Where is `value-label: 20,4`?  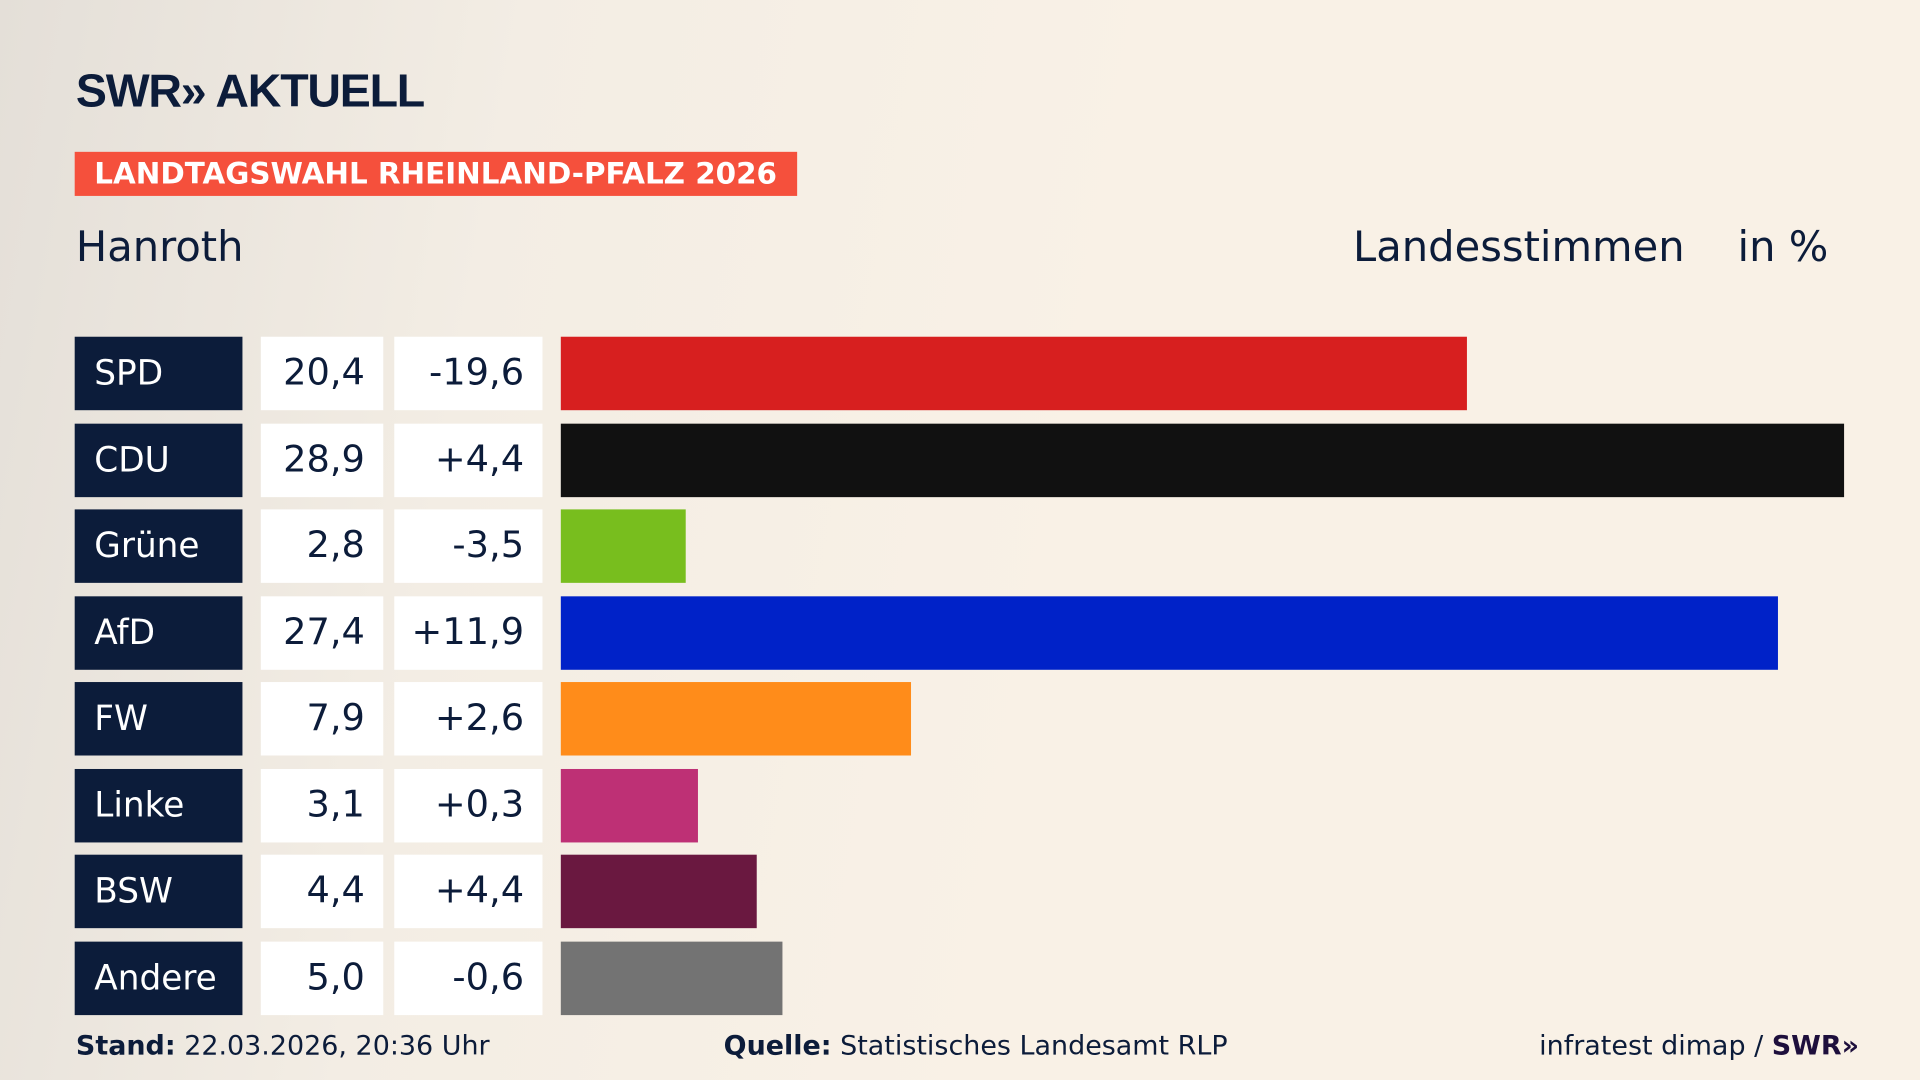 value-label: 20,4 is located at coordinates (322, 373).